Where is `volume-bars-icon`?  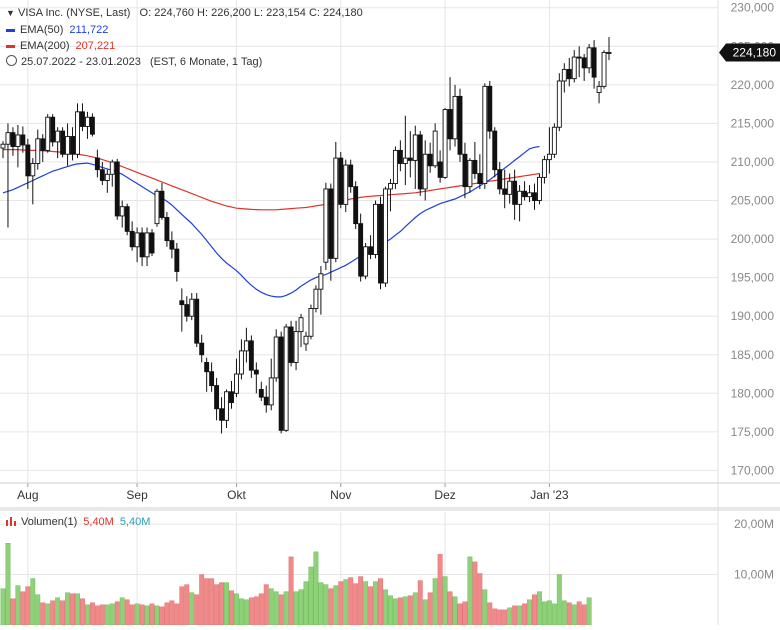
volume-bars-icon is located at coordinates (11, 521).